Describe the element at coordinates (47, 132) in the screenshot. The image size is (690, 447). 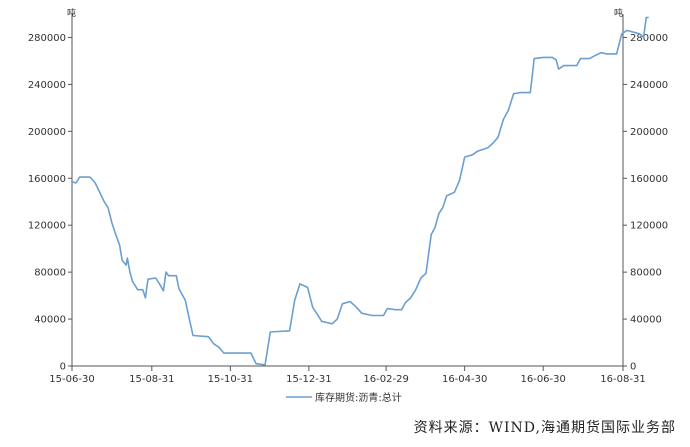
I see `y-tick-label-left: 200000` at that location.